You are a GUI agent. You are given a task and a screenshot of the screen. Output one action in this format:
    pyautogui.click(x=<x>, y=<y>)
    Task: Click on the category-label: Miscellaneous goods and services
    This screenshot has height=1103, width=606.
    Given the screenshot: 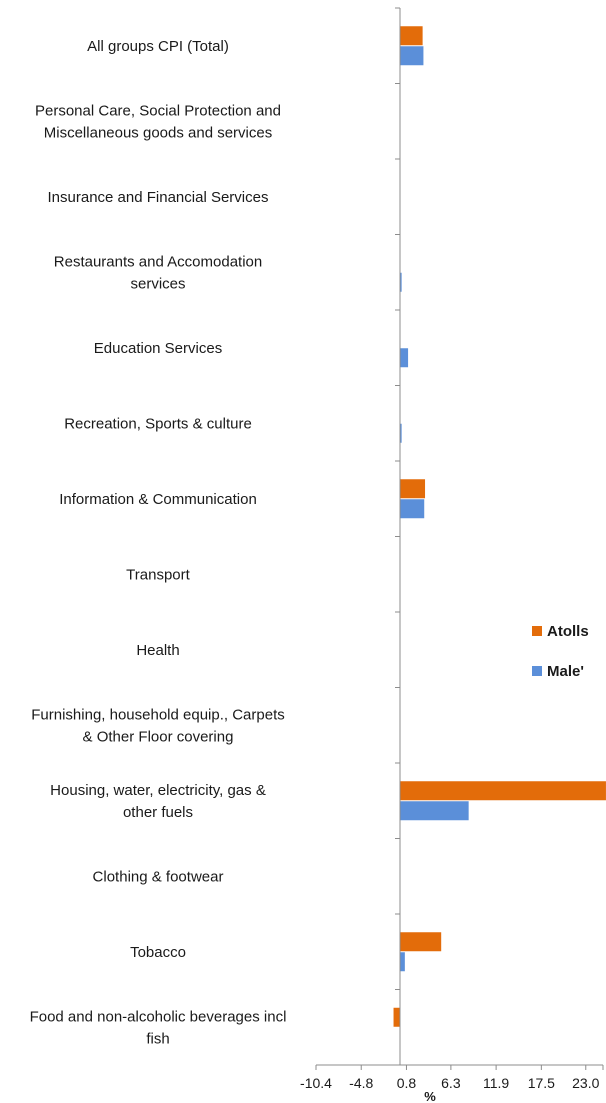 What is the action you would take?
    pyautogui.click(x=158, y=132)
    